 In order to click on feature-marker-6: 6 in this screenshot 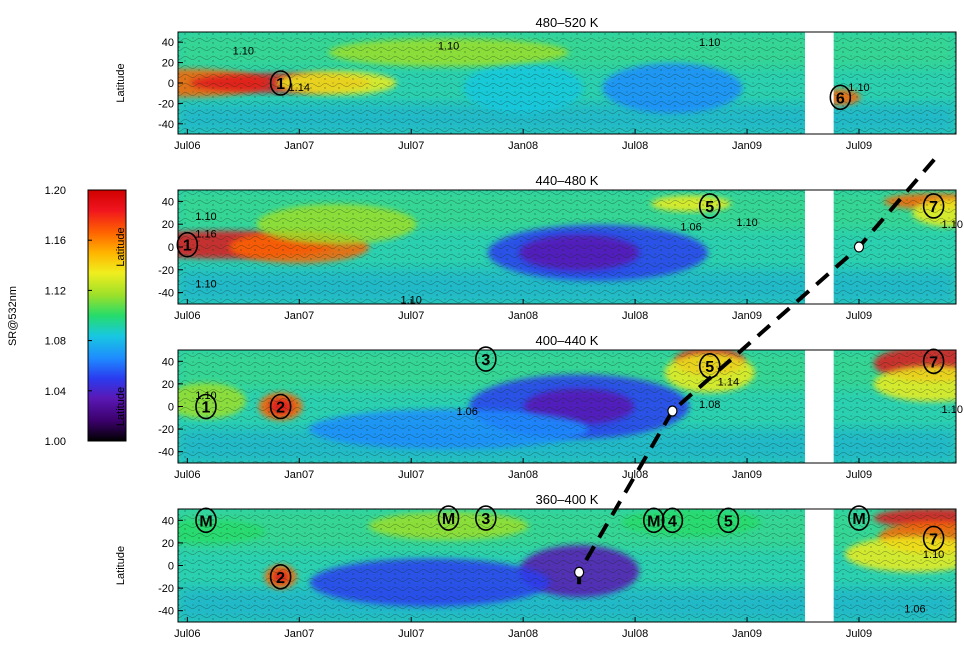, I will do `click(840, 97)`.